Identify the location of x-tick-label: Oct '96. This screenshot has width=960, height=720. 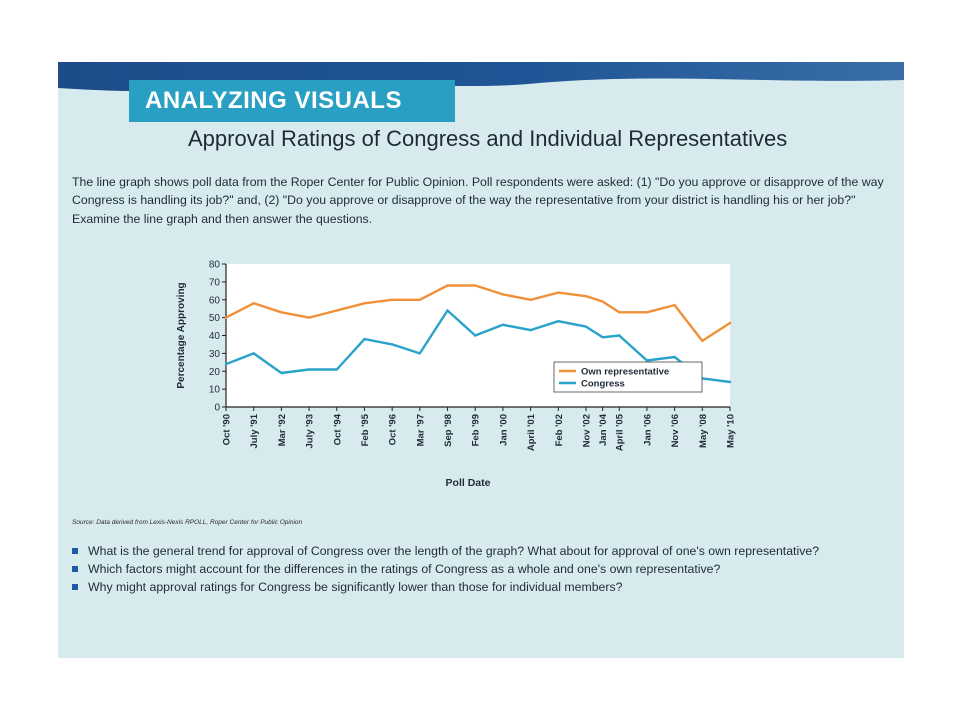
(393, 429).